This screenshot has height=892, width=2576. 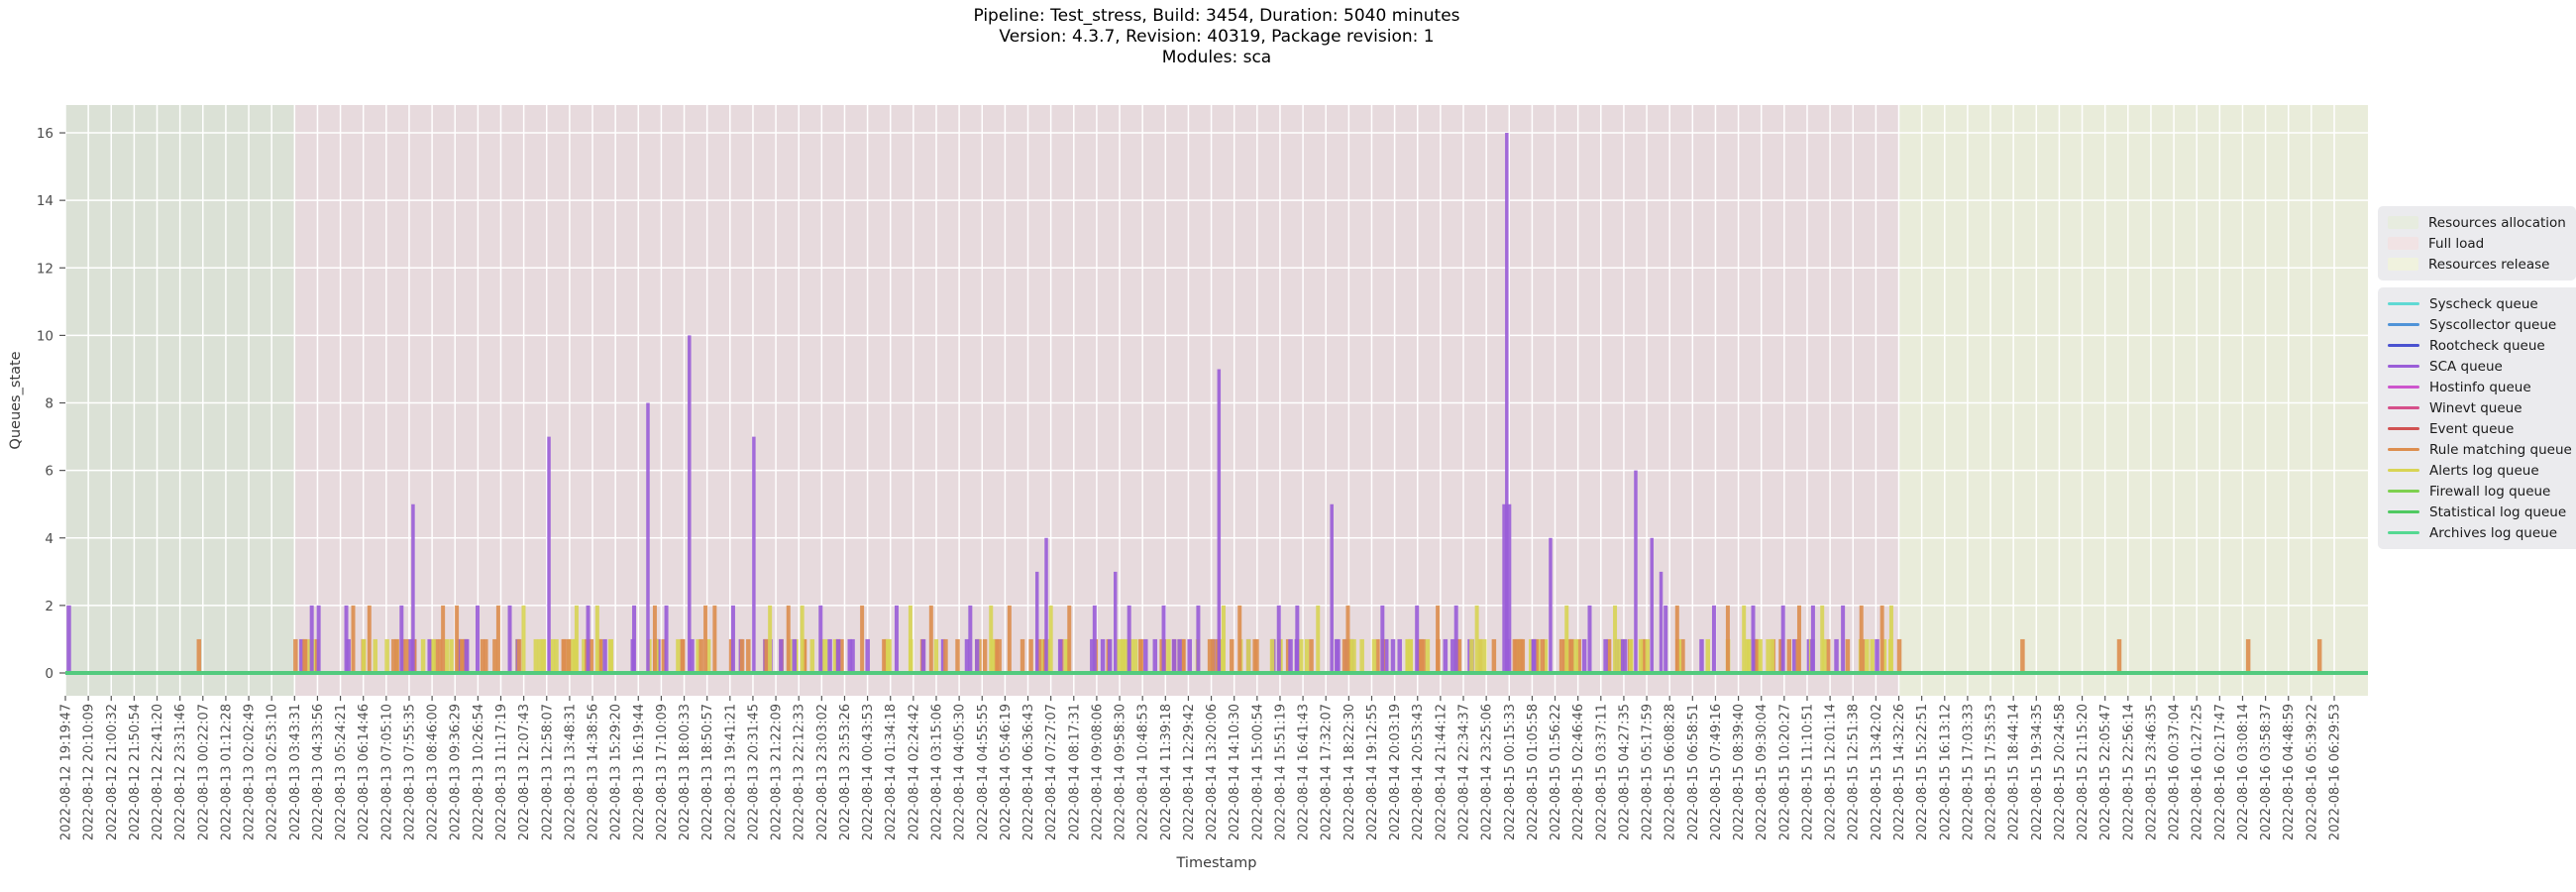 I want to click on x-tick-label: 2022-08-13 01:12:28, so click(x=226, y=772).